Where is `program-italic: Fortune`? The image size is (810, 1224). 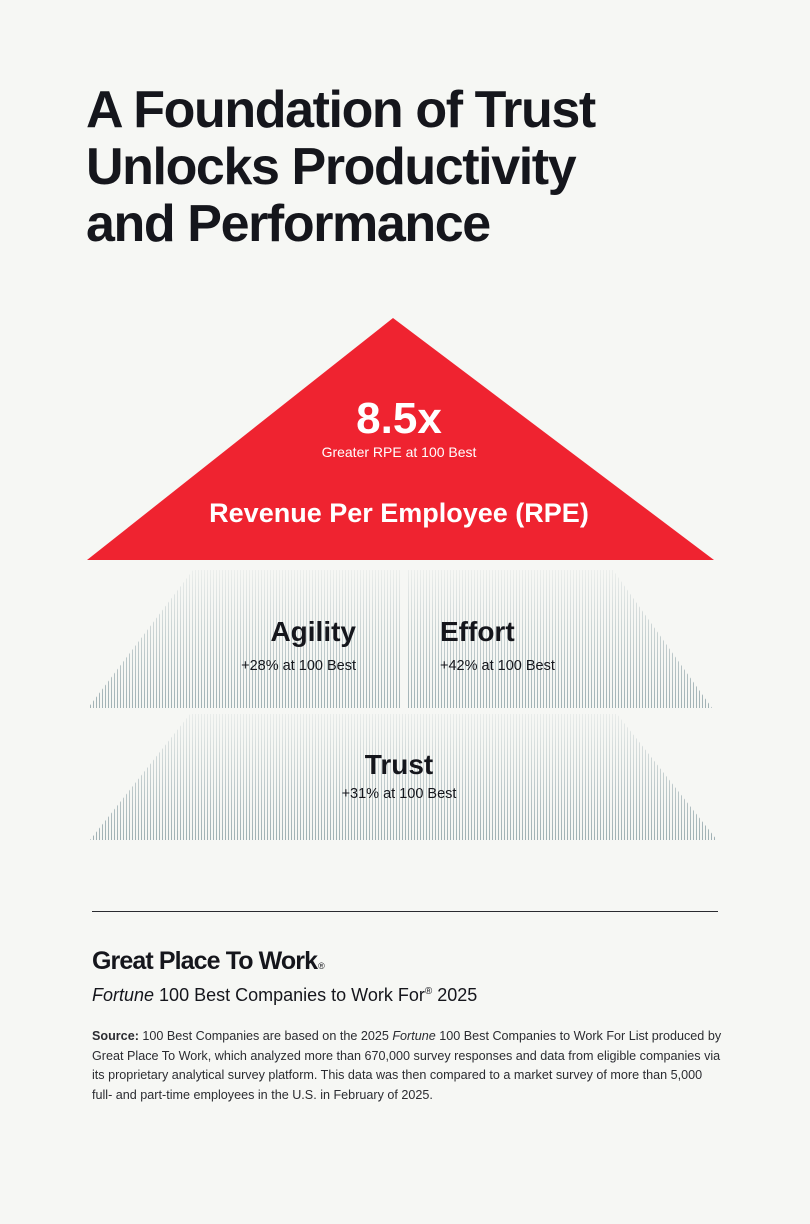
program-italic: Fortune is located at coordinates (123, 995).